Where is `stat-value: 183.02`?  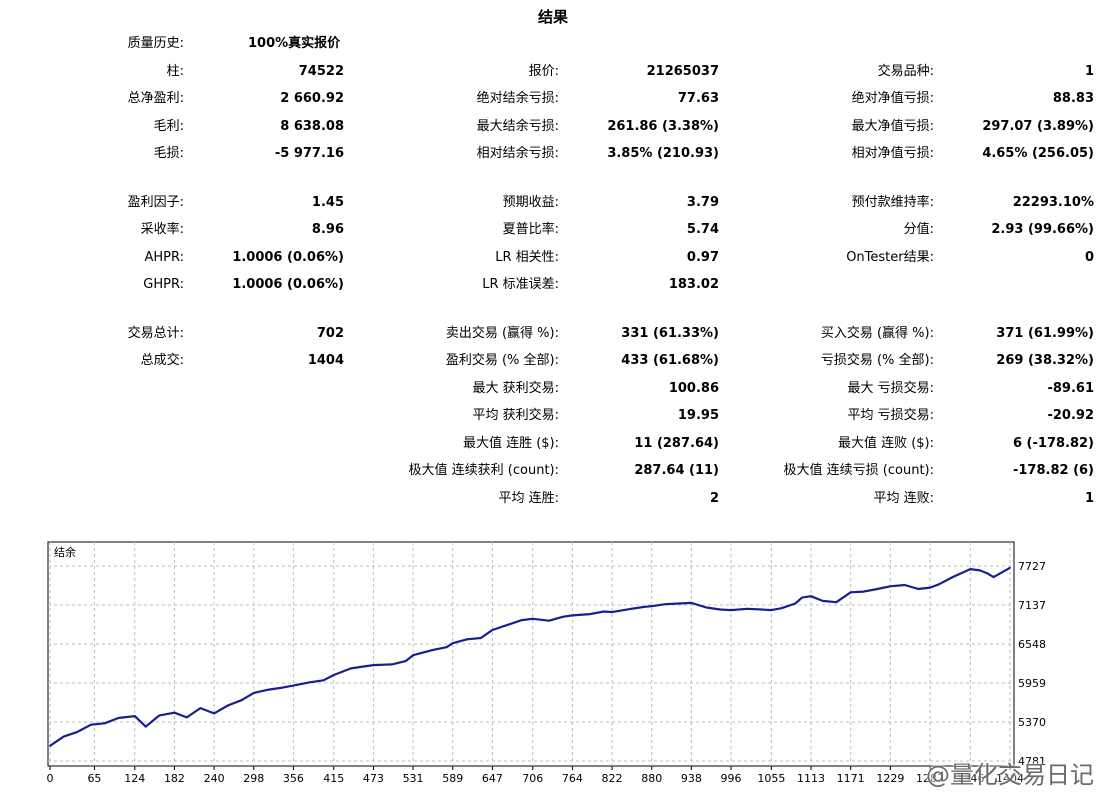
stat-value: 183.02 is located at coordinates (693, 284).